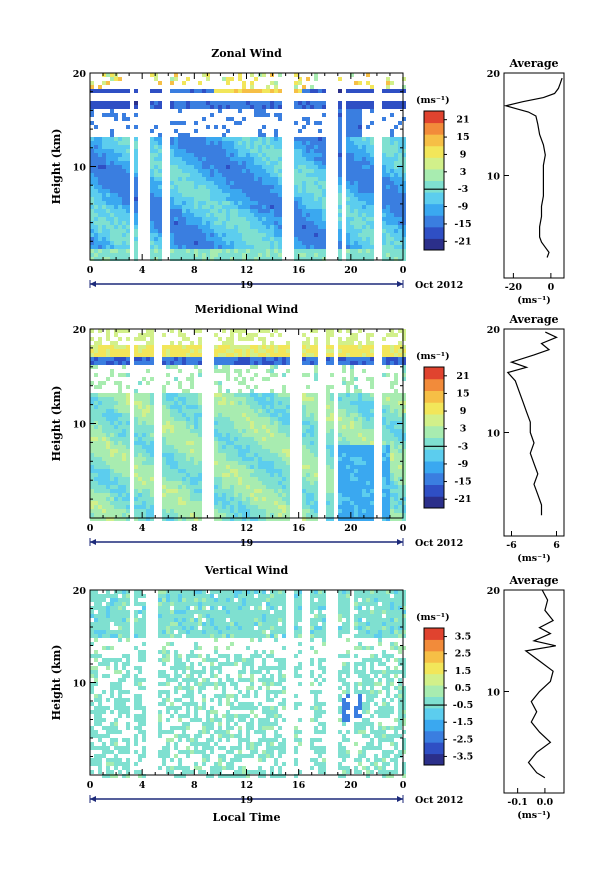  Describe the element at coordinates (142, 785) in the screenshot. I see `x-tick-label: 4` at that location.